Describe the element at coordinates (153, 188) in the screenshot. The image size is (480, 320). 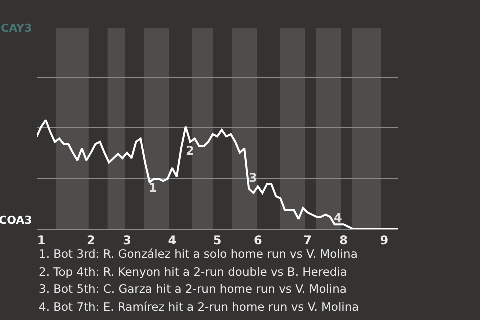
I see `annotation: 1` at that location.